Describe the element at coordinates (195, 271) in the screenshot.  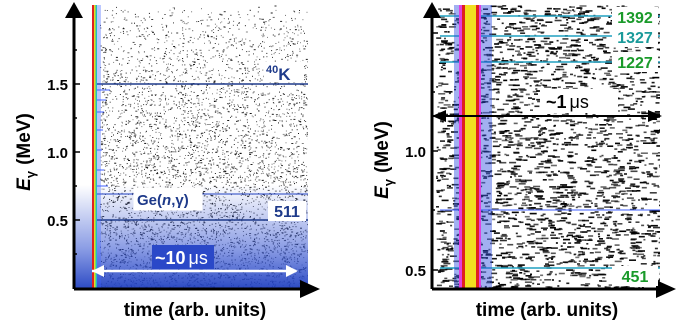
I see `left-span-arrow` at that location.